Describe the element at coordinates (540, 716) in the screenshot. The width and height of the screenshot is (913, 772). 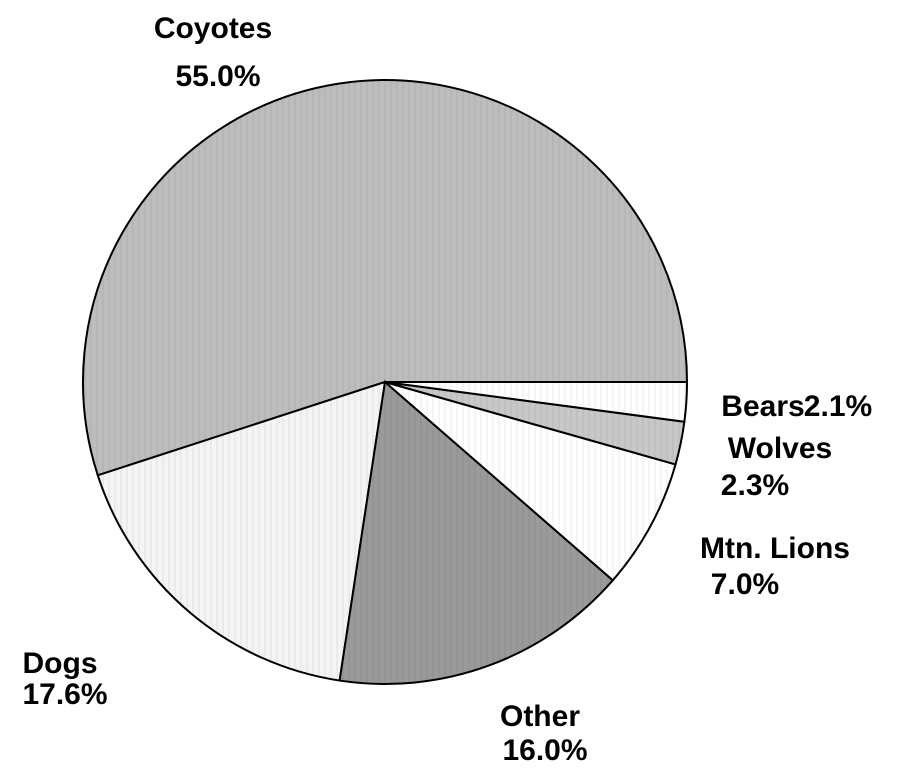
I see `slice-label: Other` at that location.